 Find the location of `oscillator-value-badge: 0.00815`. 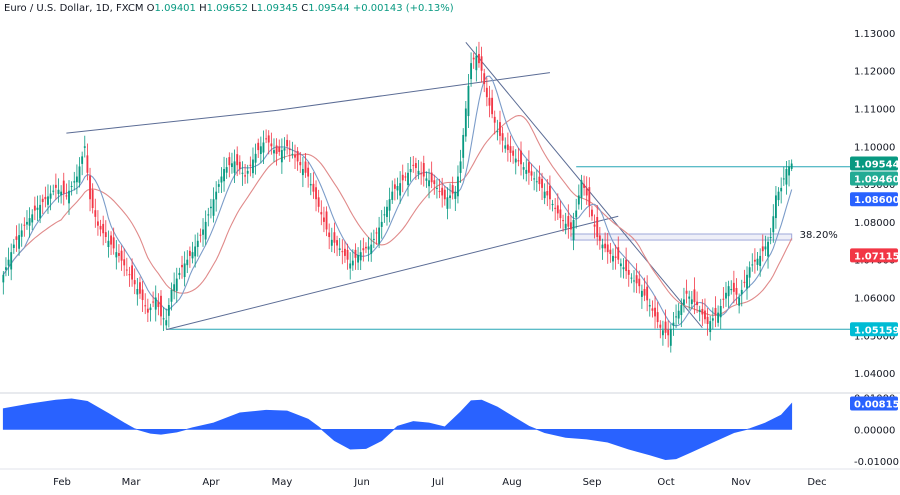

oscillator-value-badge: 0.00815 is located at coordinates (877, 404).